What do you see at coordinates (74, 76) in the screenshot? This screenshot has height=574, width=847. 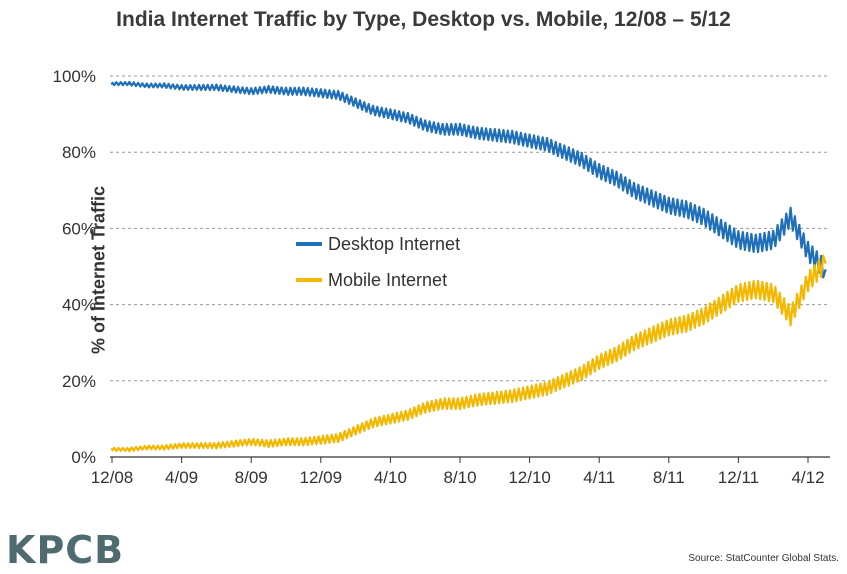 I see `y-tick-label: 100%` at bounding box center [74, 76].